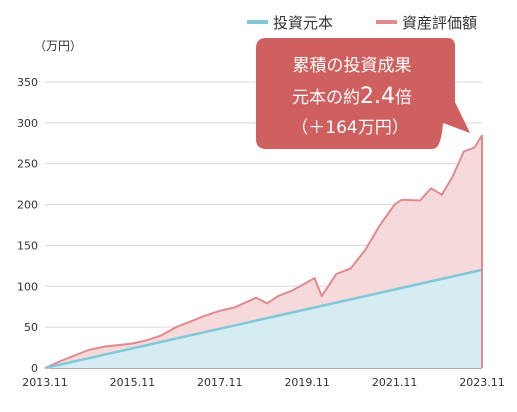  What do you see at coordinates (362, 23) in the screenshot?
I see `legend: 投資元本 資産評価額` at bounding box center [362, 23].